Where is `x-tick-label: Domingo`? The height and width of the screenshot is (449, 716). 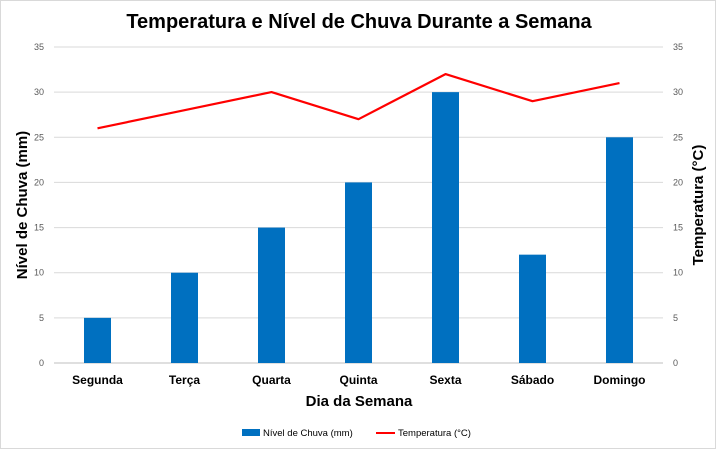
x-tick-label: Domingo is located at coordinates (620, 380).